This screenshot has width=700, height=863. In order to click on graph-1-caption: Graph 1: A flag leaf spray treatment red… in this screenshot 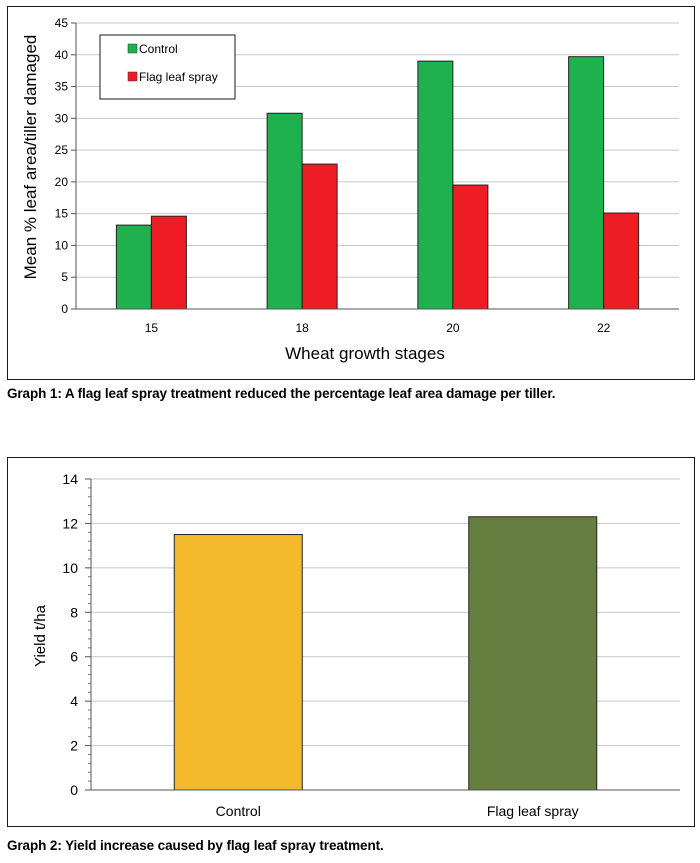, I will do `click(281, 393)`.